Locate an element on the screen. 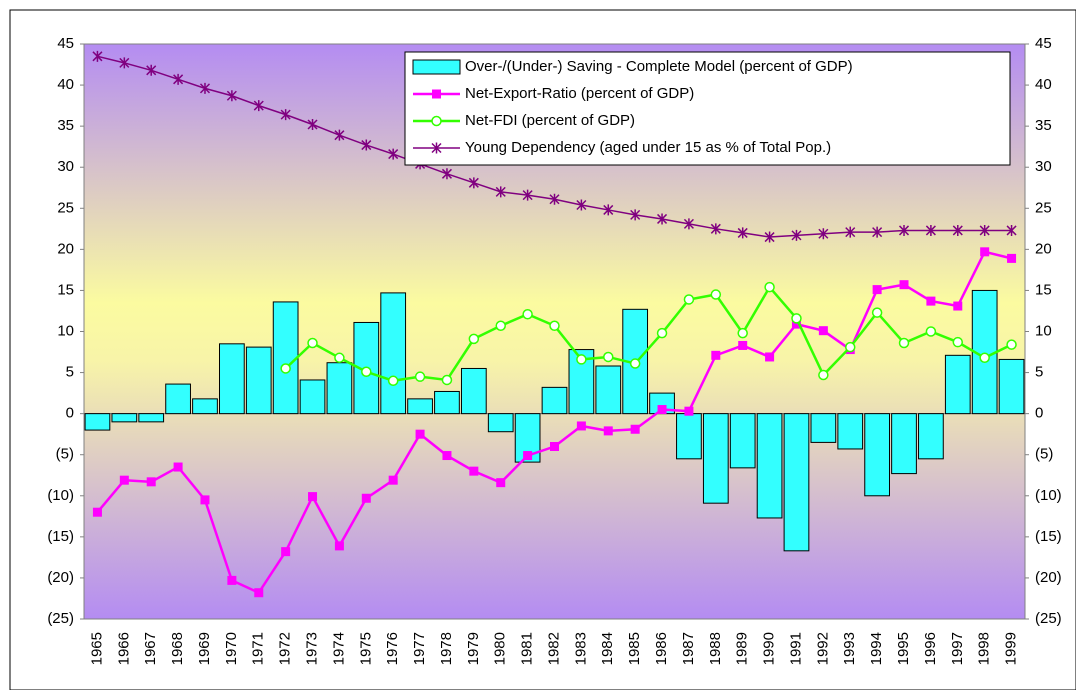 The height and width of the screenshot is (695, 1076). x-tick-label: 1984 is located at coordinates (607, 648).